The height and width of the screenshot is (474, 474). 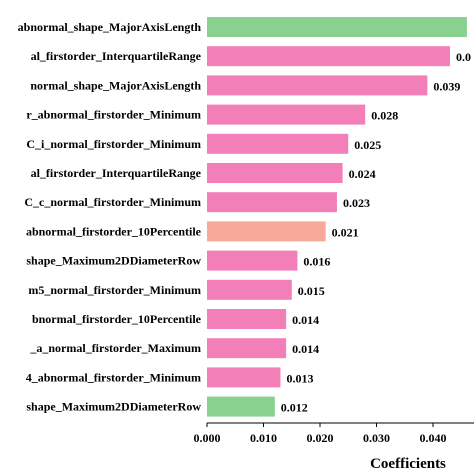 What do you see at coordinates (110, 27) in the screenshot?
I see `category-label: abnormal_shape_MajorAxisLength` at bounding box center [110, 27].